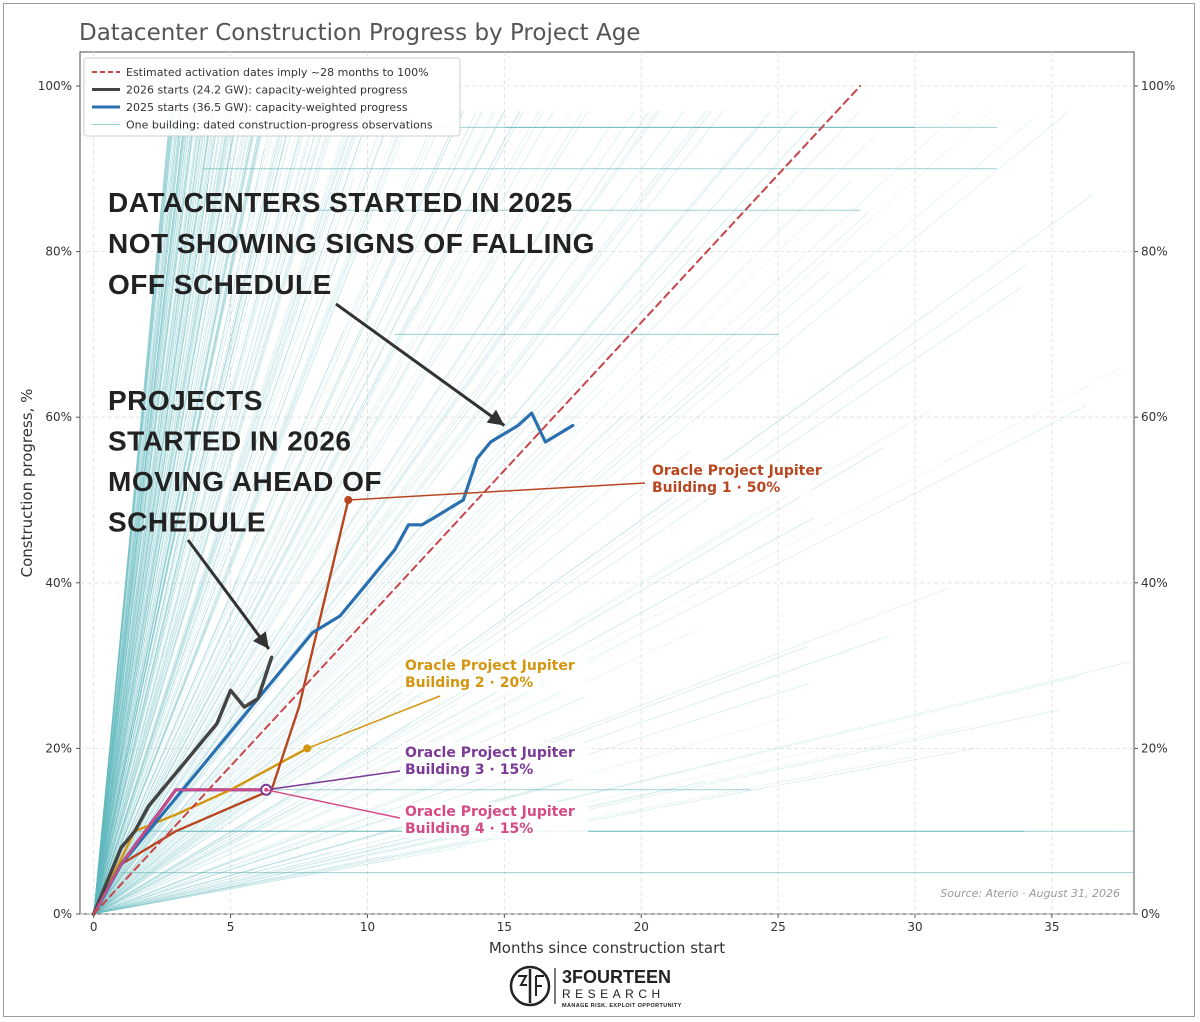  Describe the element at coordinates (1030, 893) in the screenshot. I see `source-note: Source: Aterio · August 31, 2026` at that location.